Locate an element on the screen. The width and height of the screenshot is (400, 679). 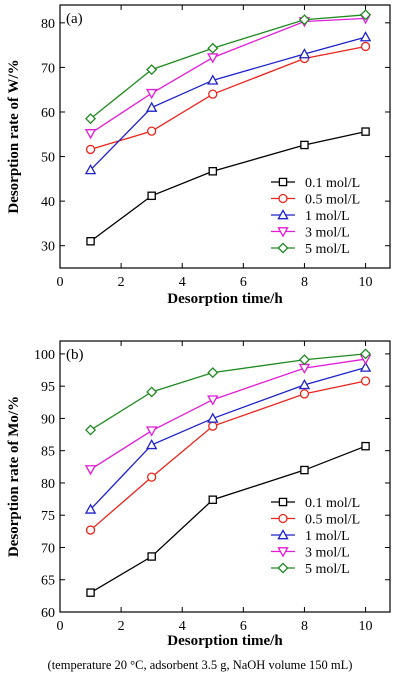
legend-item-5-mol-l: 5 mol/L is located at coordinates (310, 249).